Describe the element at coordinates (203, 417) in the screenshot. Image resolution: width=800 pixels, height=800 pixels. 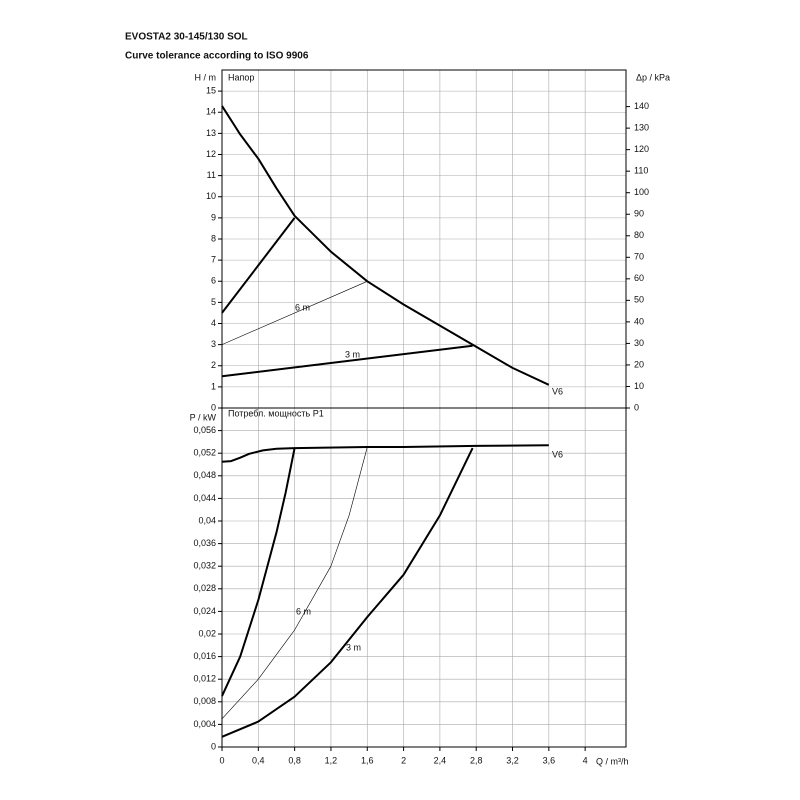
I see `y-axis-label: P / kW` at that location.